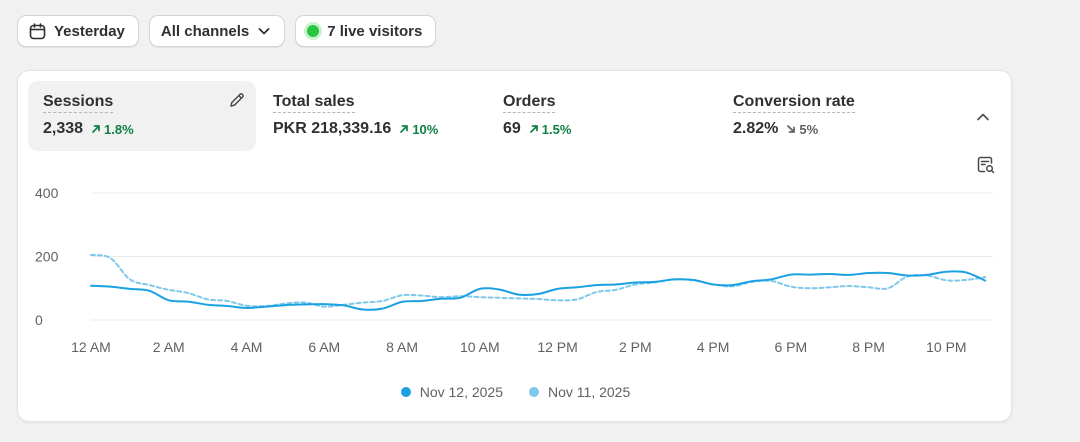 This screenshot has height=442, width=1080. What do you see at coordinates (142, 116) in the screenshot?
I see `metric-sessions: Sessions 2,338 1.8%` at bounding box center [142, 116].